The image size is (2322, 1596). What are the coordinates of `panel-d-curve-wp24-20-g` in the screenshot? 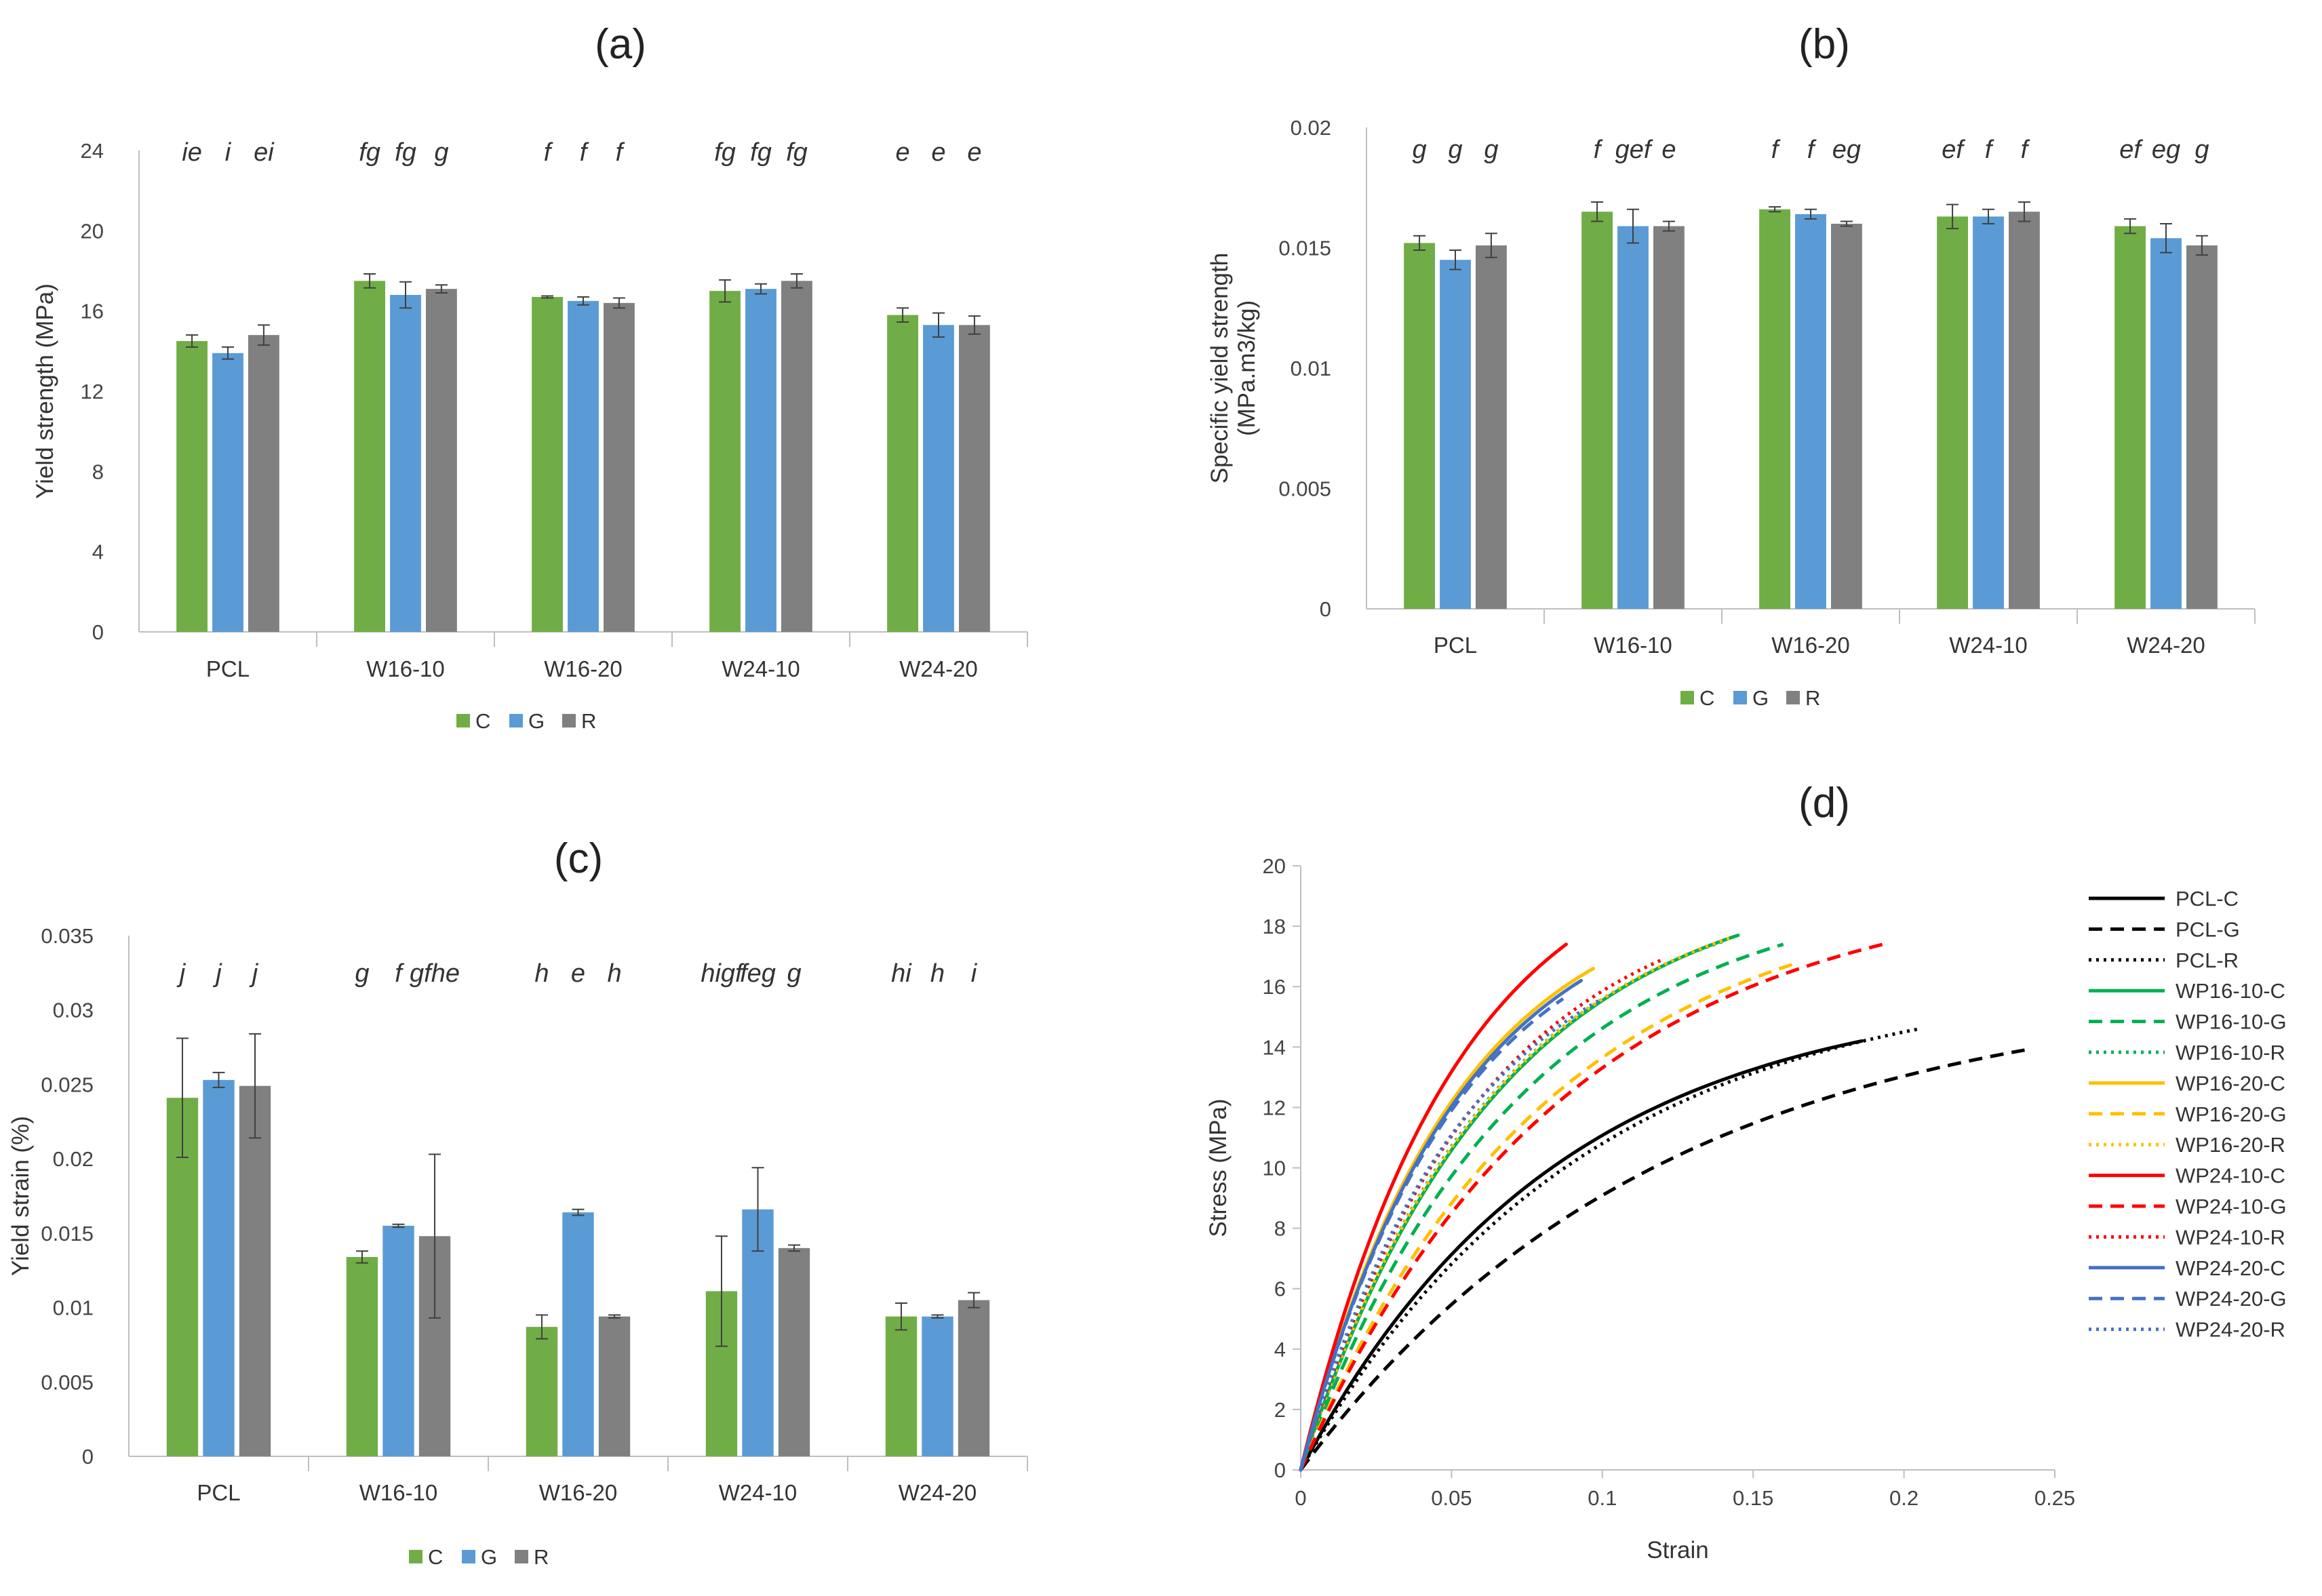 It's located at (1432, 1234).